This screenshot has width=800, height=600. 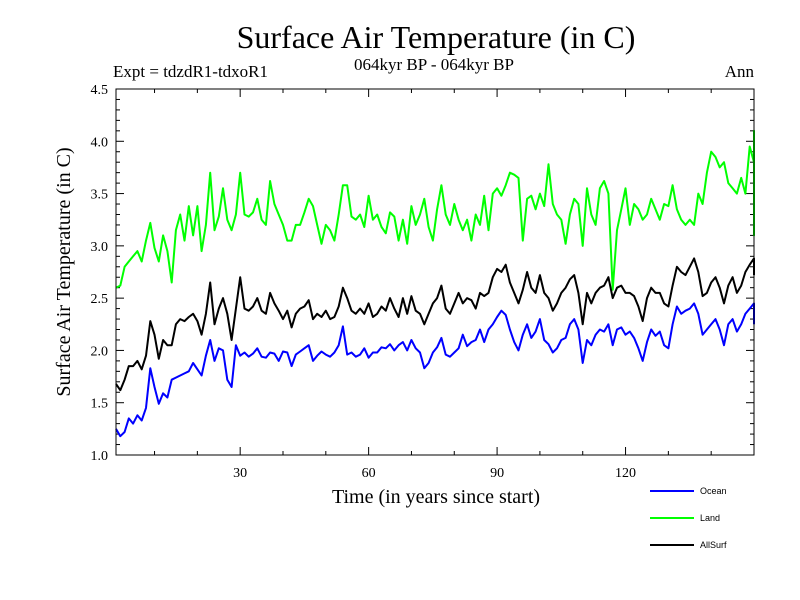 I want to click on y-tick-label: 1.5, so click(x=100, y=404).